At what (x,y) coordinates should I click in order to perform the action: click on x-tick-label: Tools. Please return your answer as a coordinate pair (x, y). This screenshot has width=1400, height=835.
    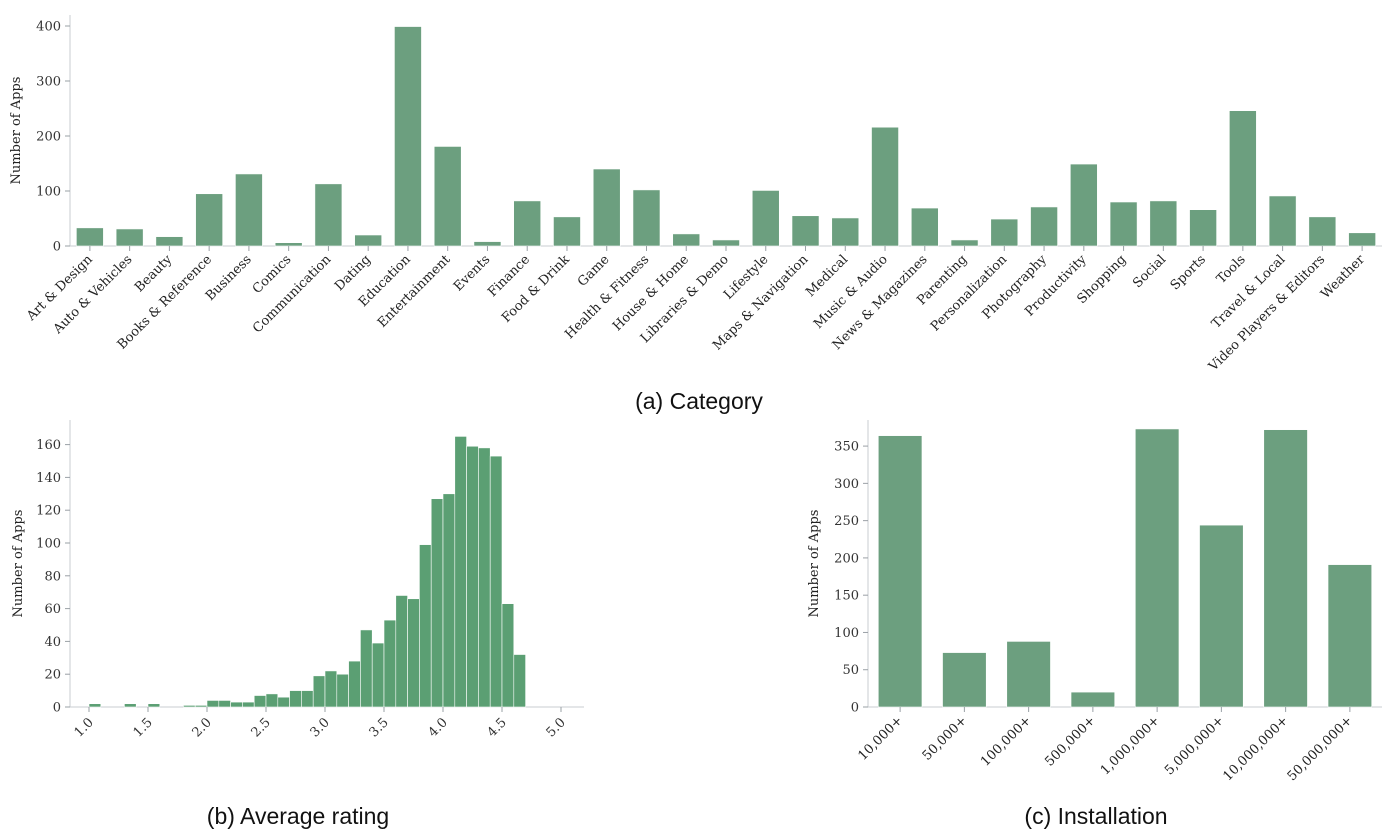
    Looking at the image, I should click on (1231, 269).